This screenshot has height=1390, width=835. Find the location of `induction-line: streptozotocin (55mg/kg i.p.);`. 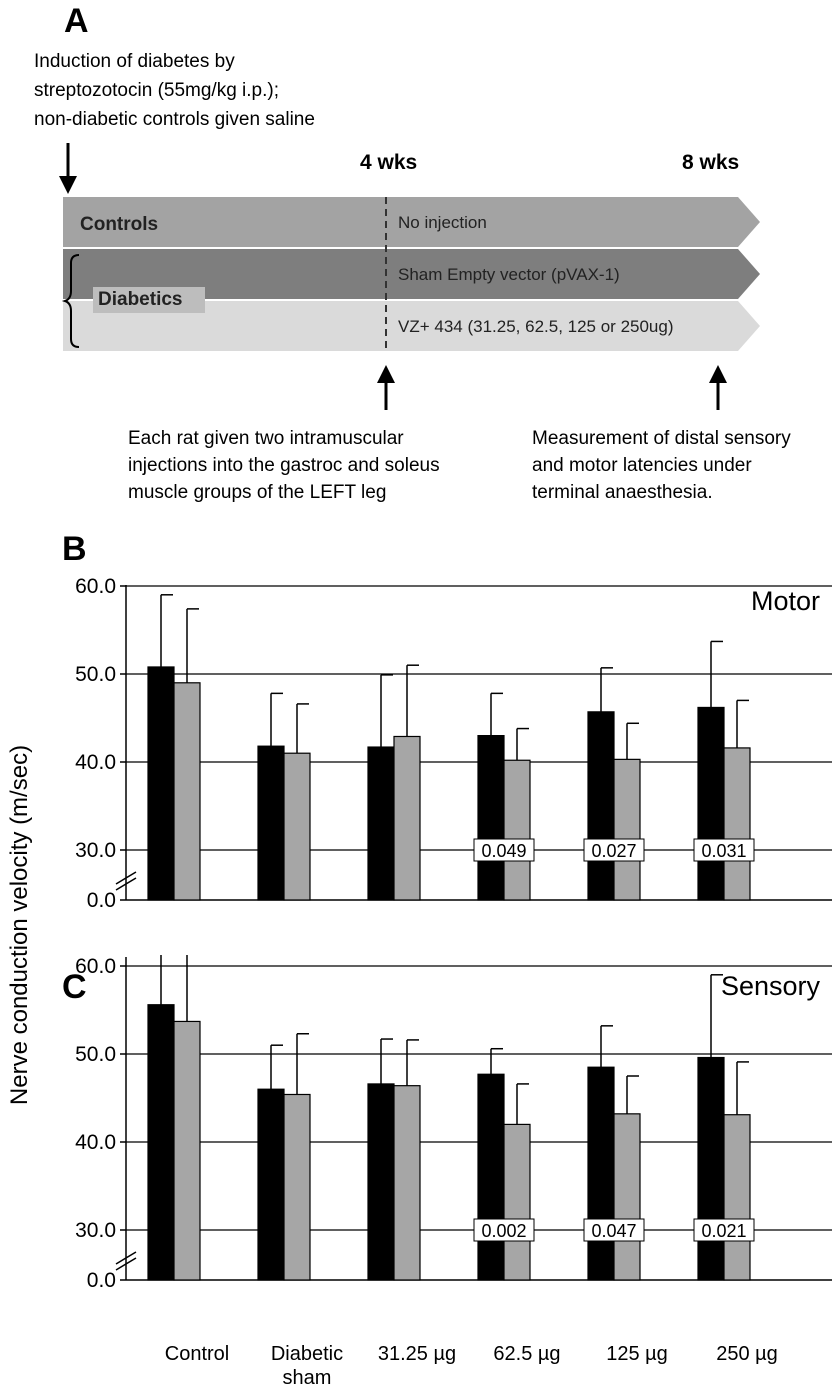

induction-line: streptozotocin (55mg/kg i.p.); is located at coordinates (156, 90).